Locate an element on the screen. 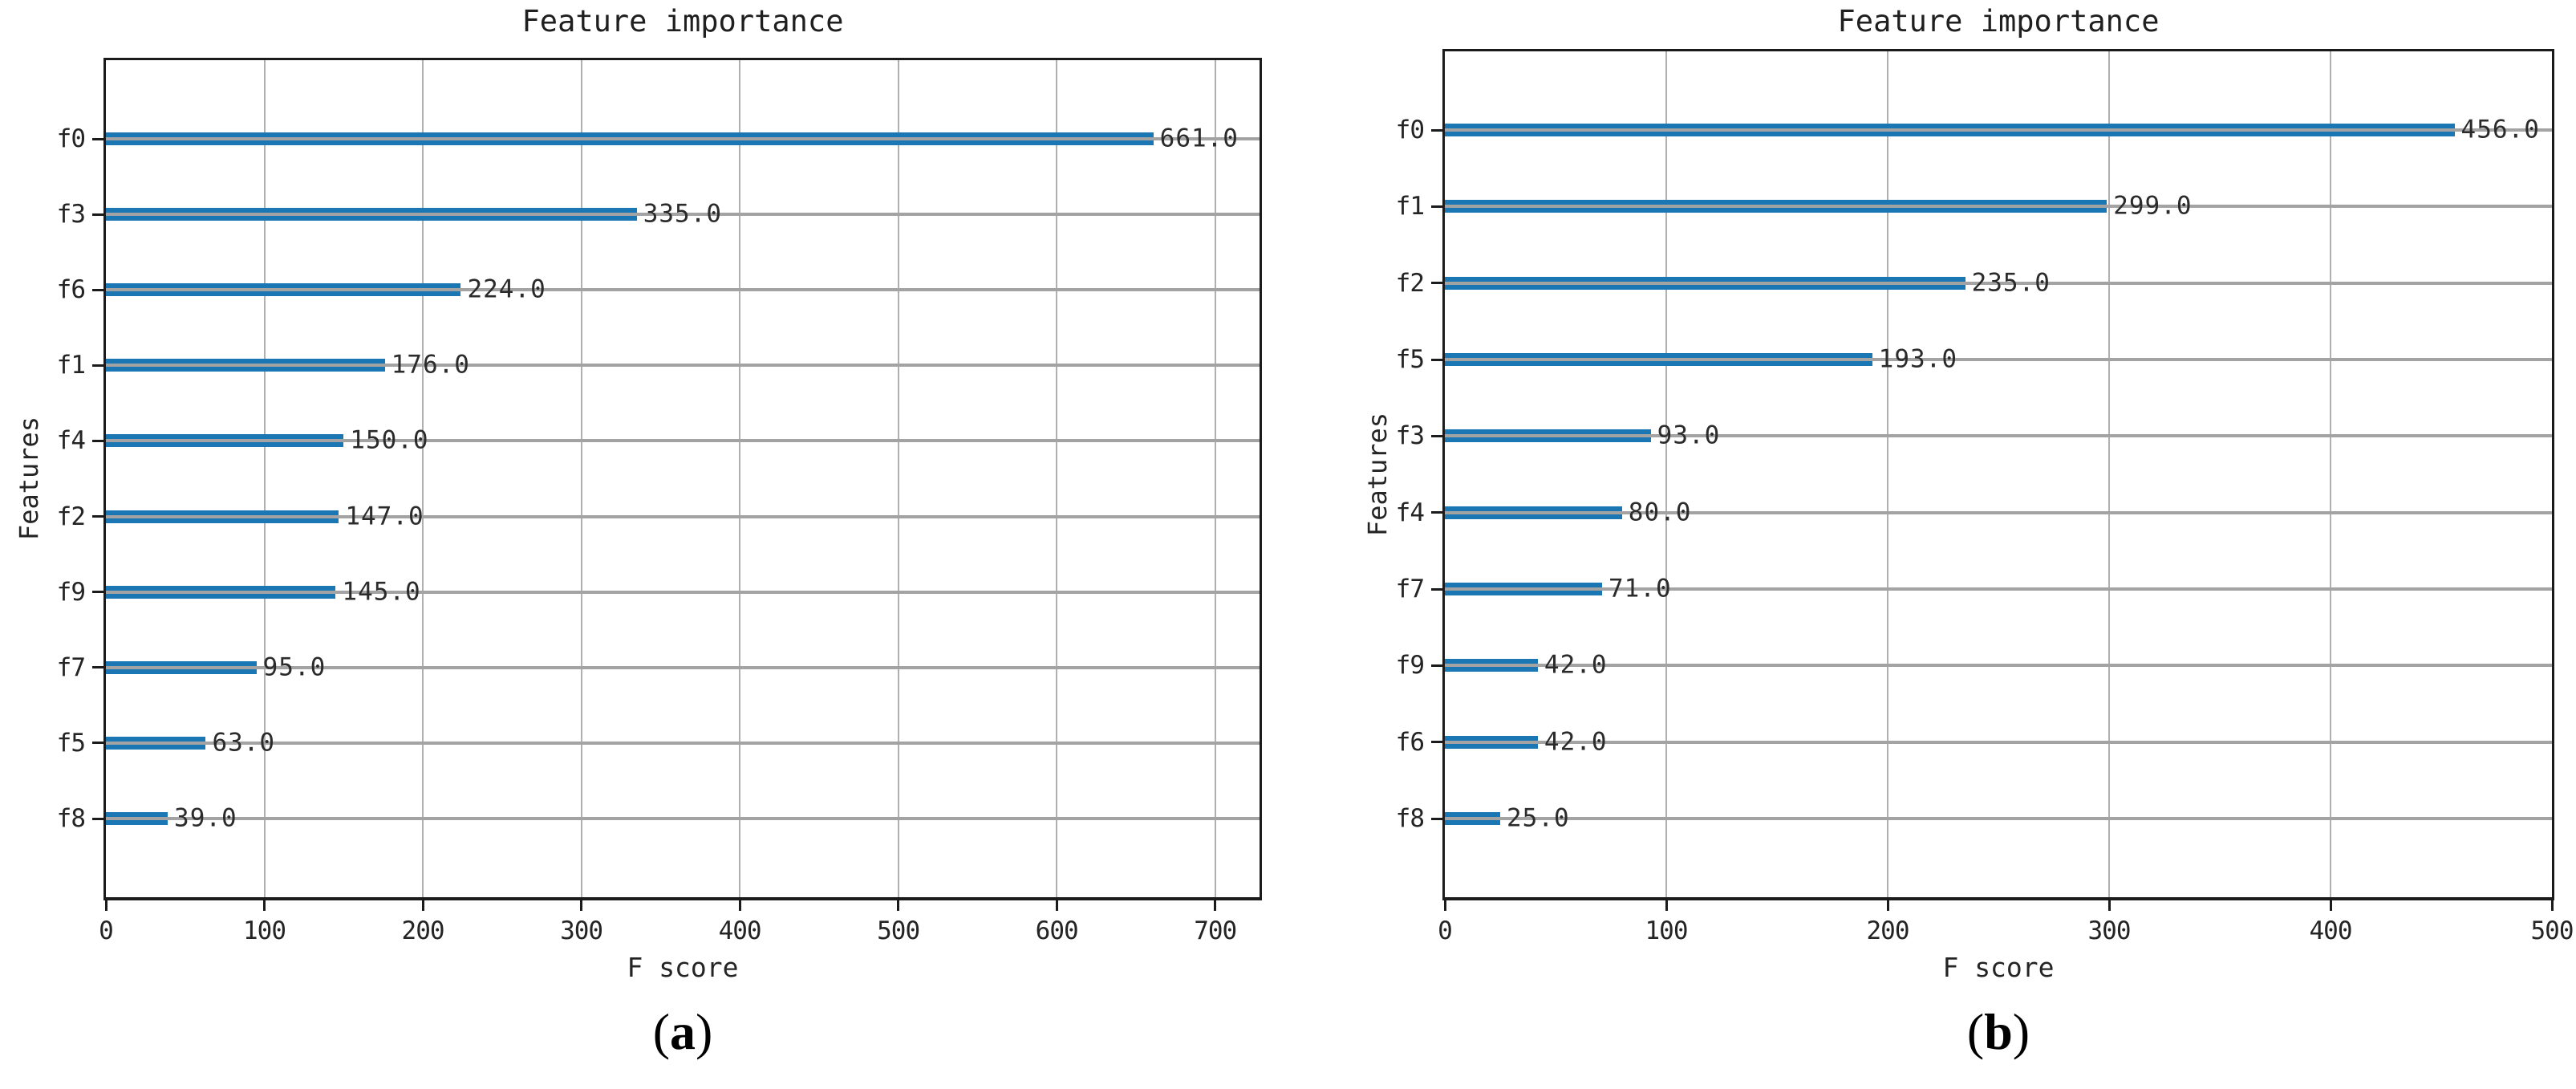 This screenshot has height=1089, width=2576. bar-value-label: 93.0 is located at coordinates (1689, 435).